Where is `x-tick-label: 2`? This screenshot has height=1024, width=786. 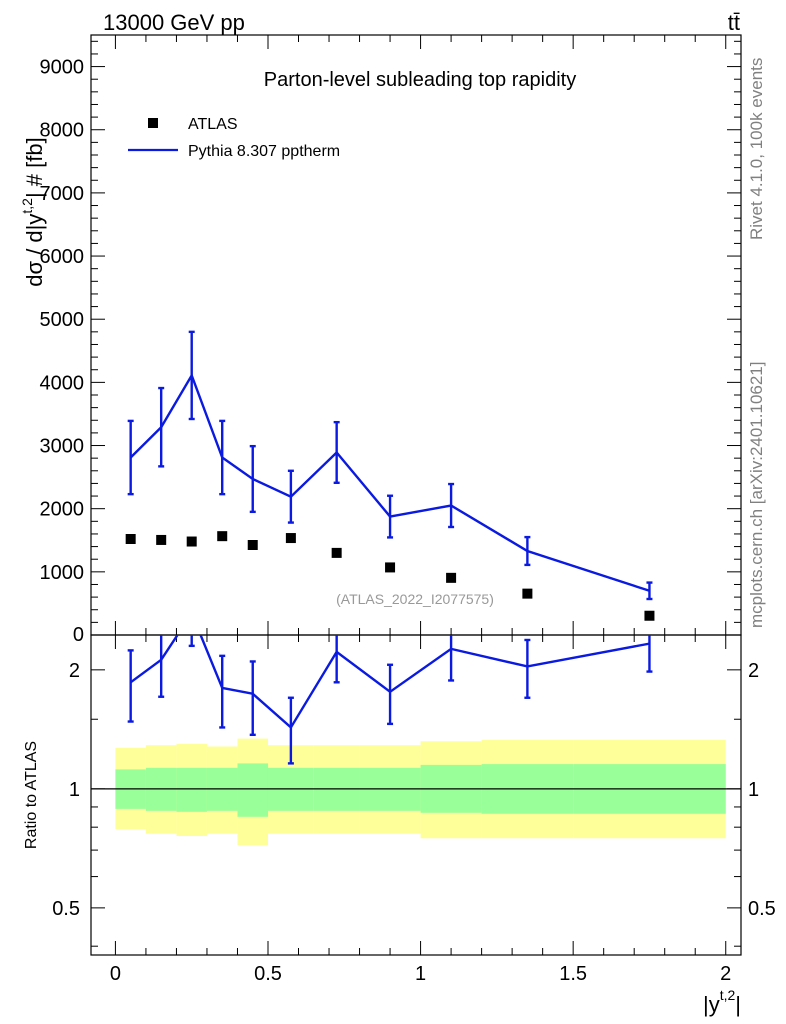
x-tick-label: 2 is located at coordinates (725, 974).